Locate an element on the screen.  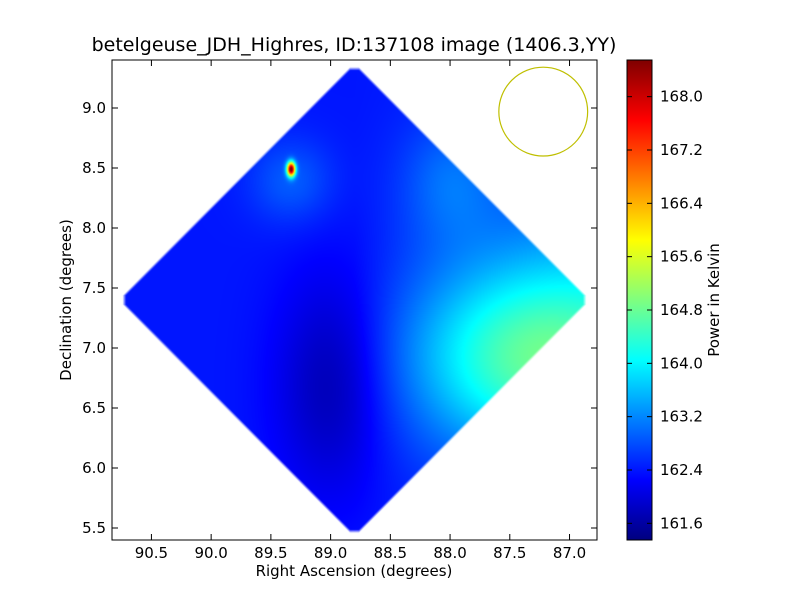
colorbar-tick-label: 167.2 is located at coordinates (681, 150).